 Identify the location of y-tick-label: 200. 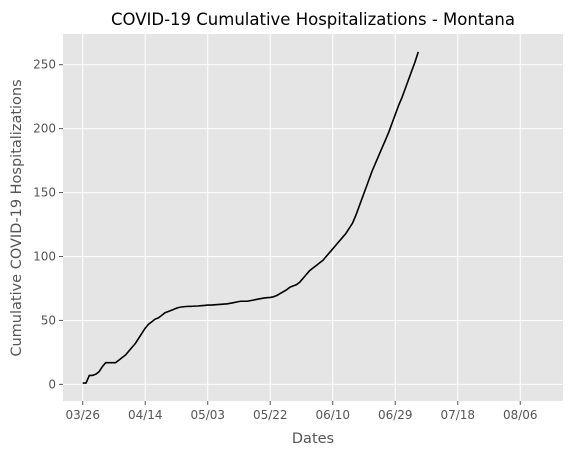
(44, 129).